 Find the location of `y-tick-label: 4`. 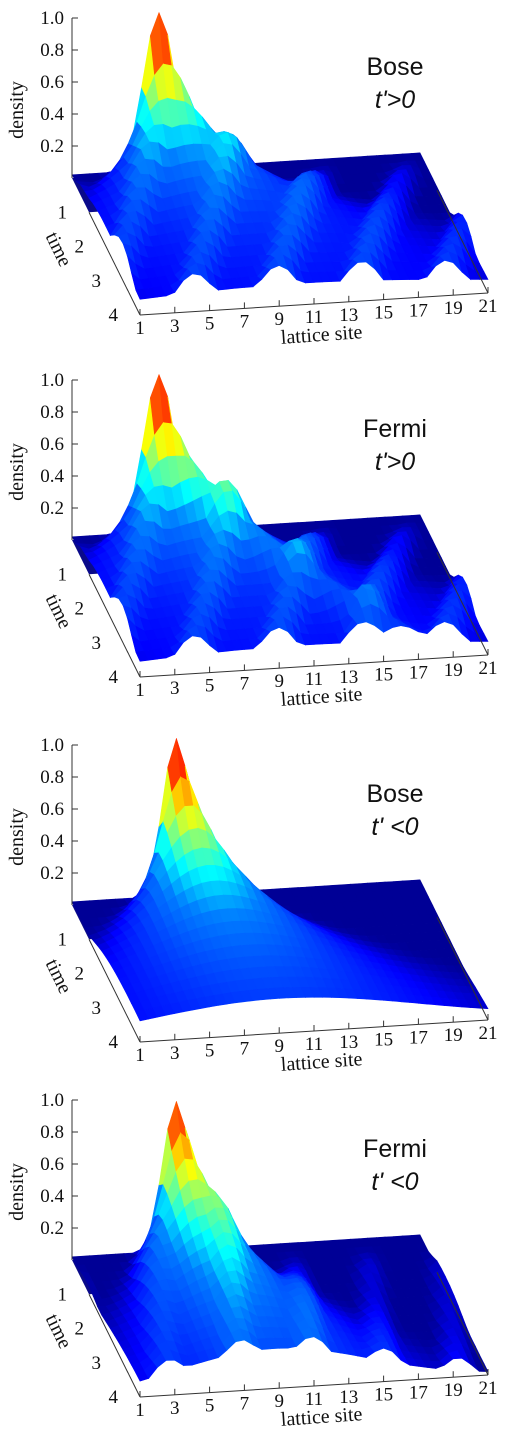

y-tick-label: 4 is located at coordinates (114, 315).